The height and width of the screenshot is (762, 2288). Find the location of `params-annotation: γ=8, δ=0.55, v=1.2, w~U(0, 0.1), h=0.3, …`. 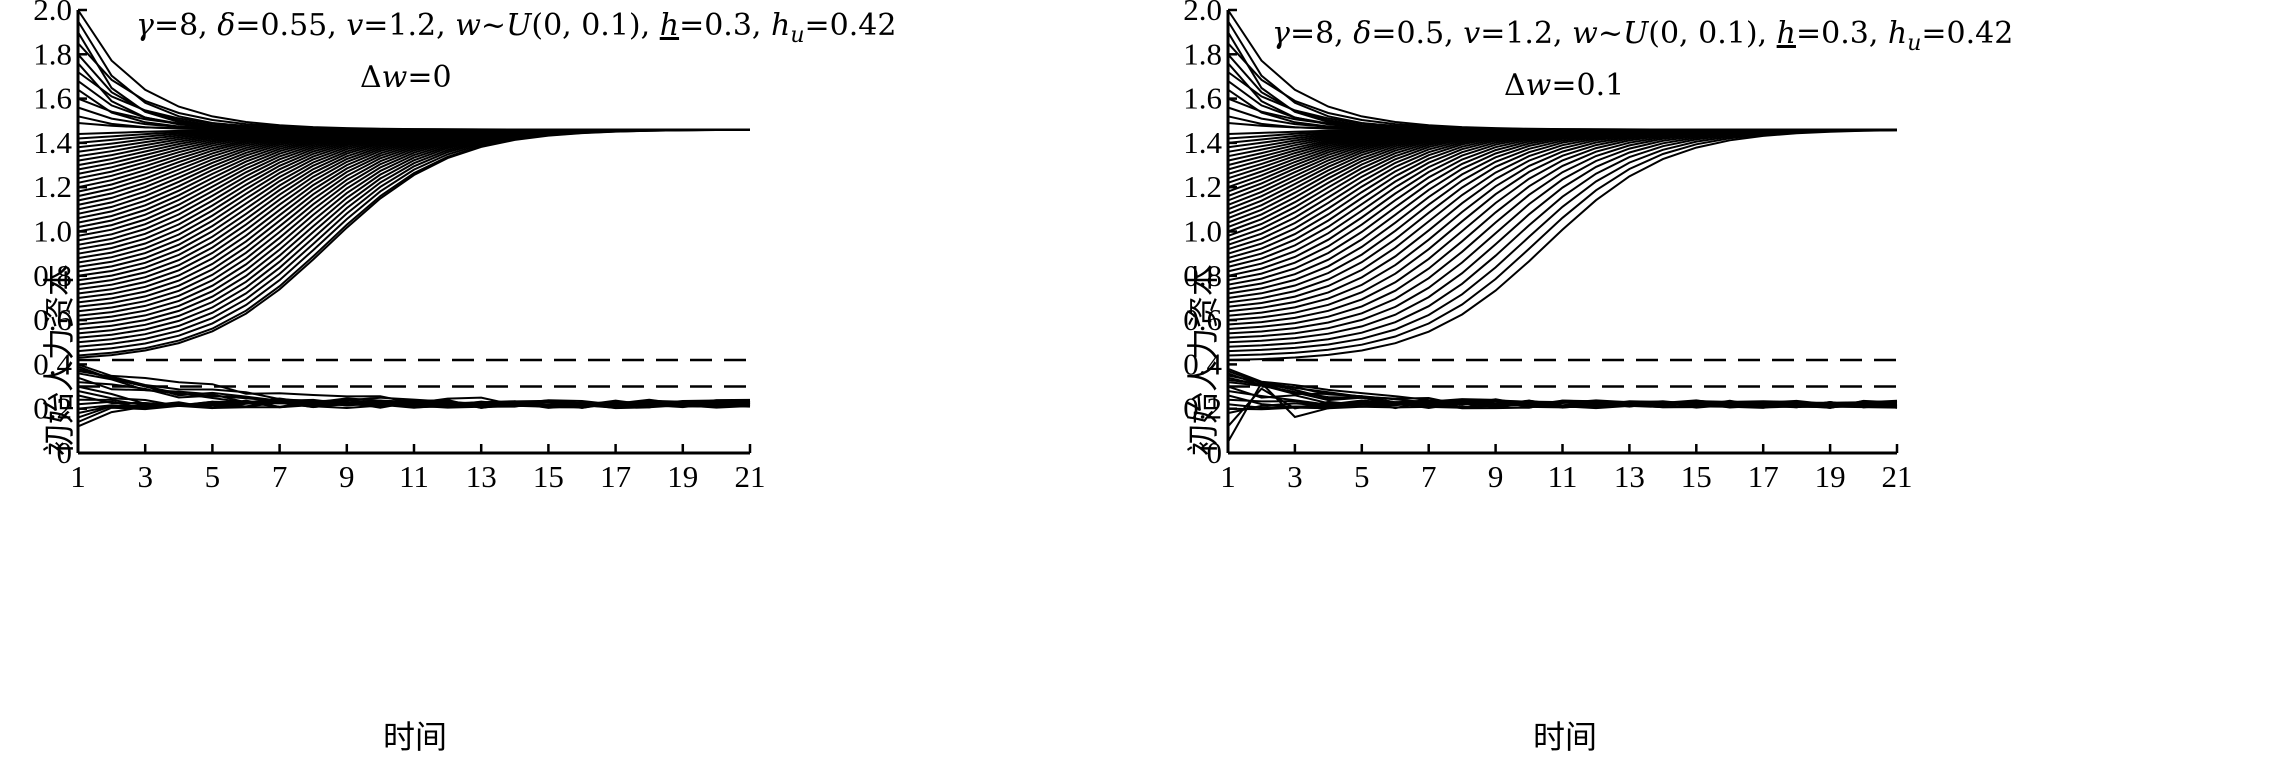

params-annotation: γ=8, δ=0.55, v=1.2, w~U(0, 0.1), h=0.3, … is located at coordinates (516, 28).